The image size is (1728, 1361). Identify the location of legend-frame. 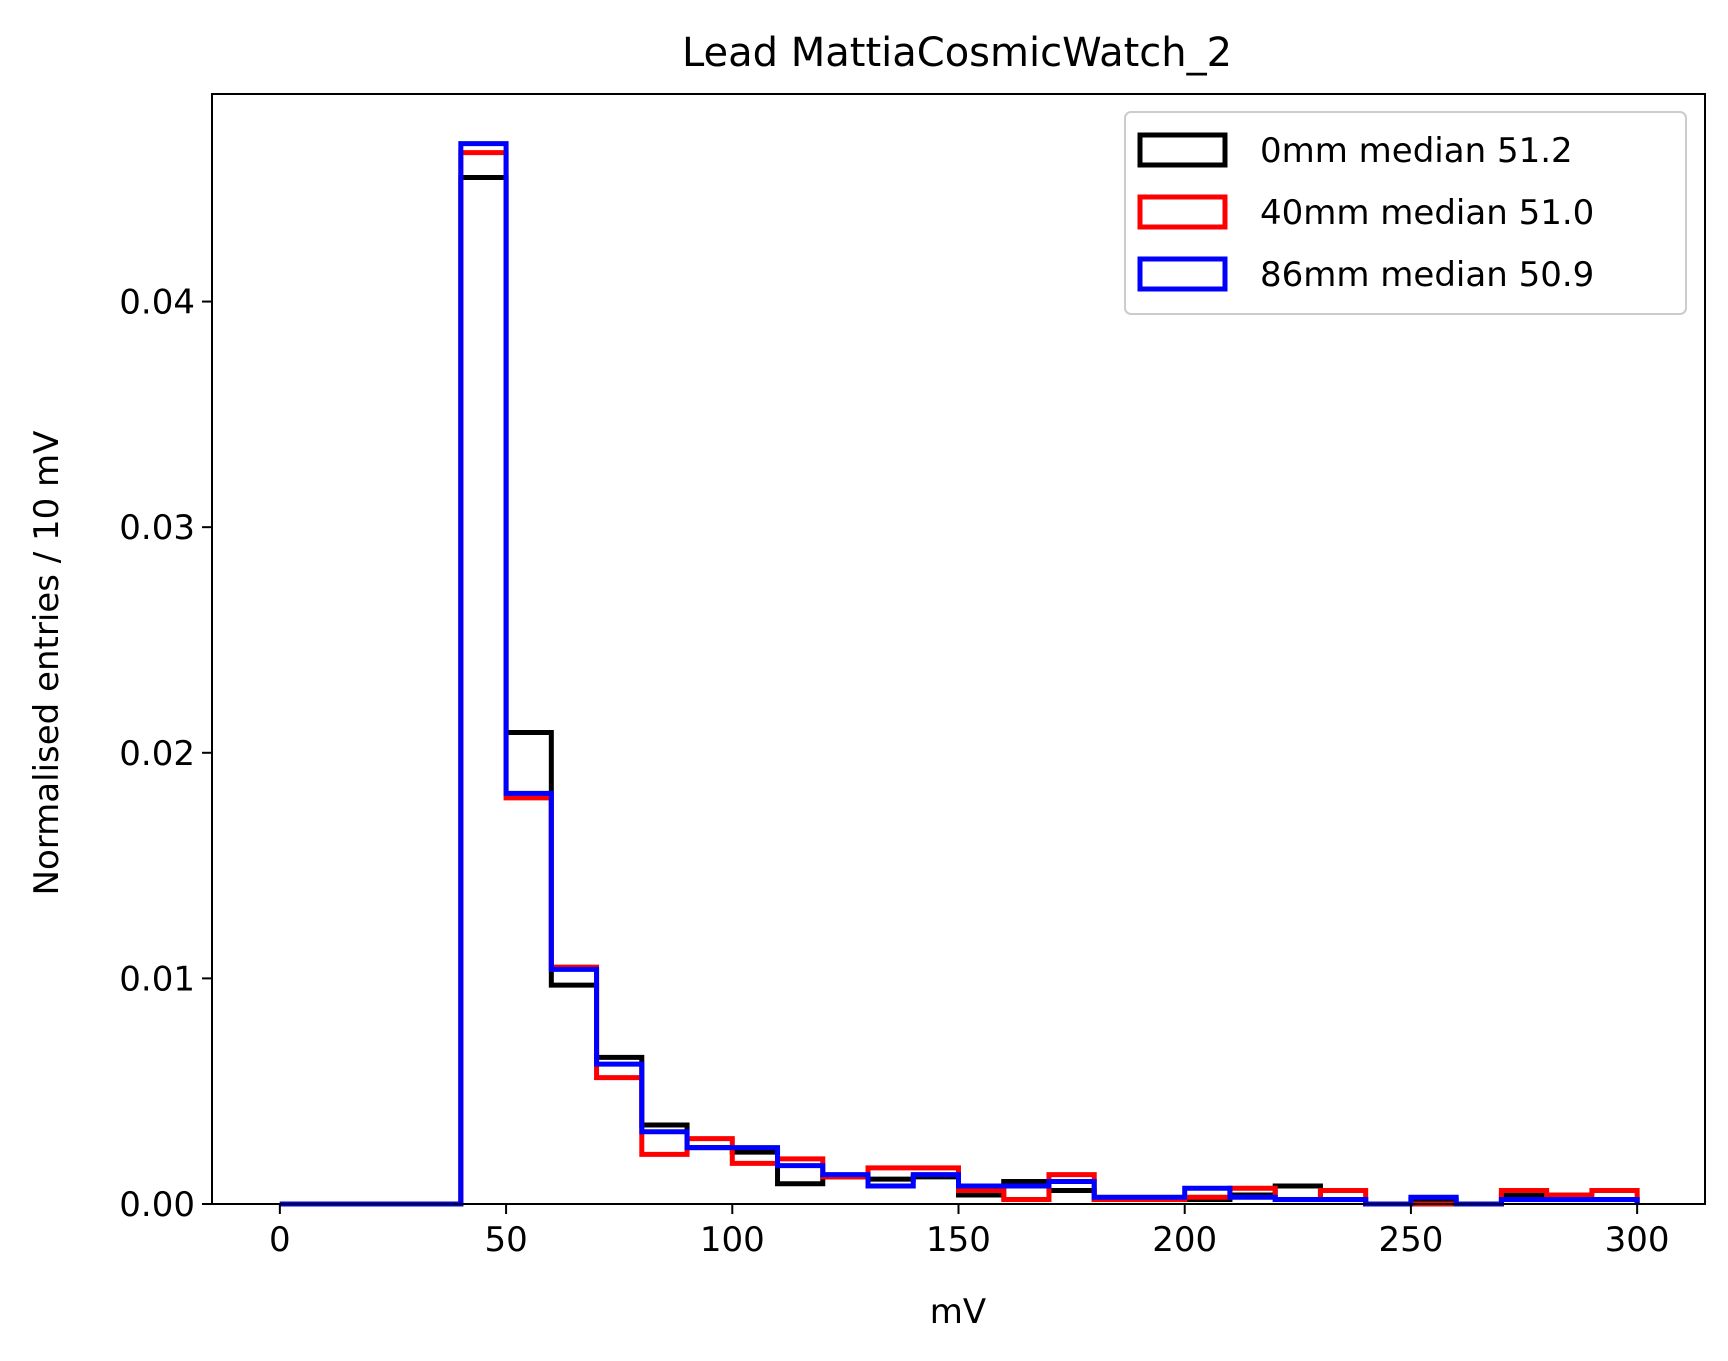
(1405, 213).